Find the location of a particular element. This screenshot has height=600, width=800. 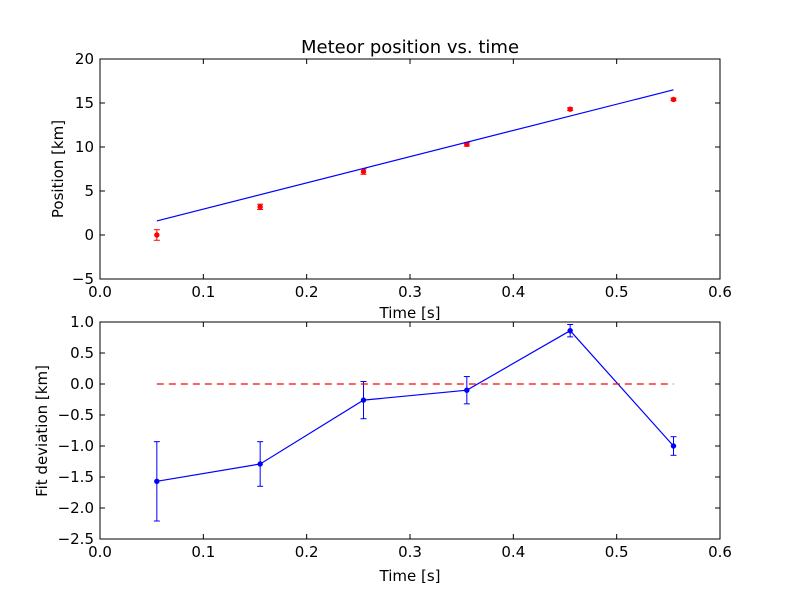

y-tick-label: 0 is located at coordinates (89, 235).